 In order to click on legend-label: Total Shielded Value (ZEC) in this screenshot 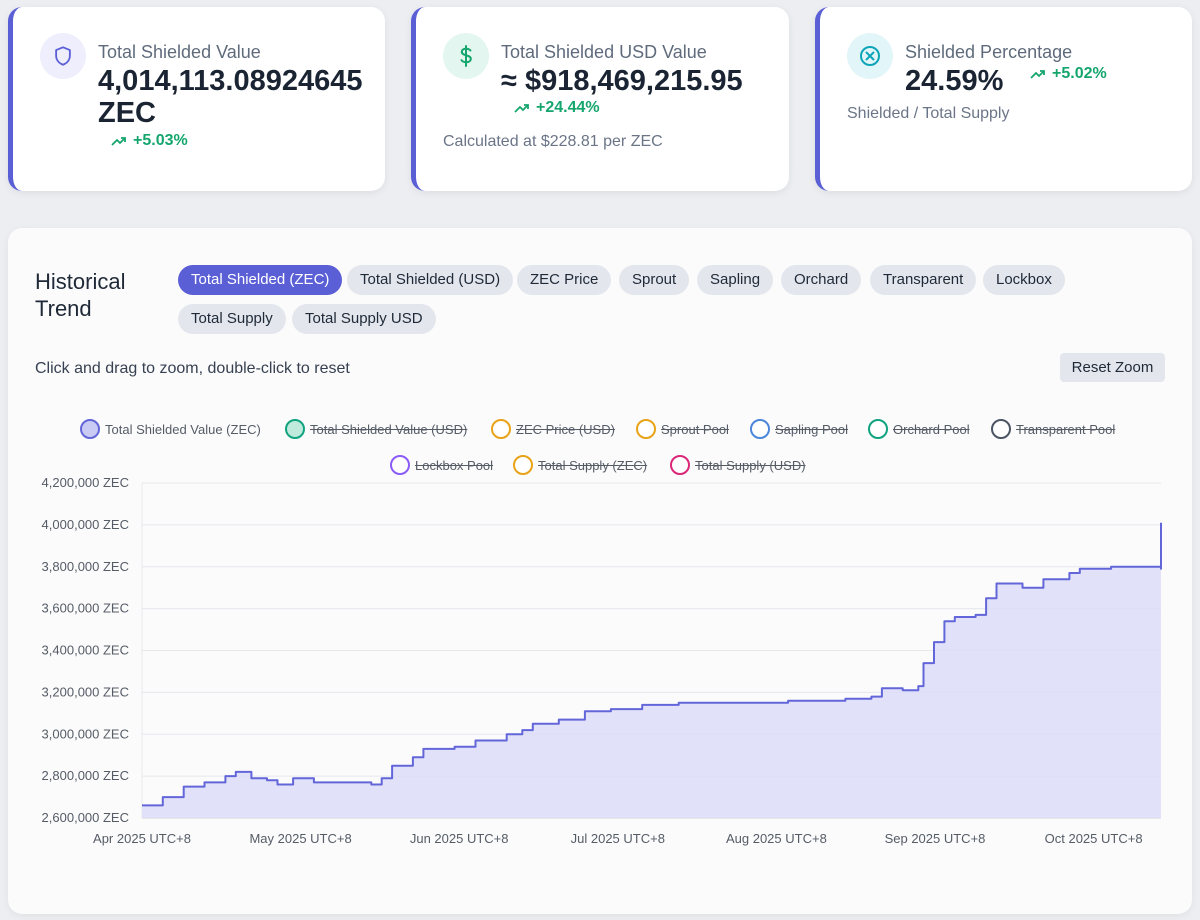, I will do `click(183, 429)`.